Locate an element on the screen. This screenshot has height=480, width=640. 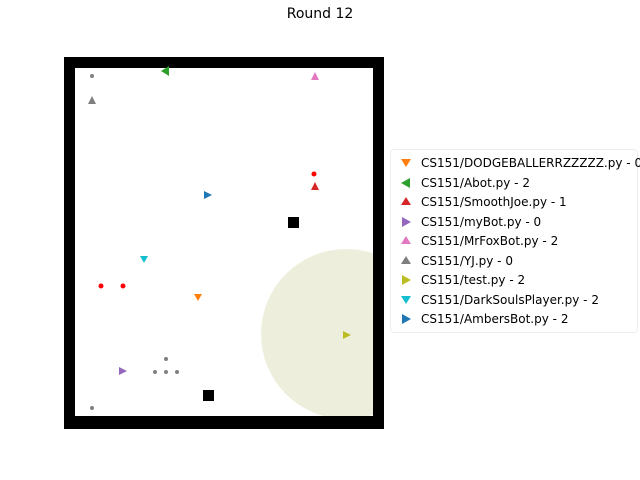
legend-bot-name: CS151/SmoothJoe.py is located at coordinates (484, 202).